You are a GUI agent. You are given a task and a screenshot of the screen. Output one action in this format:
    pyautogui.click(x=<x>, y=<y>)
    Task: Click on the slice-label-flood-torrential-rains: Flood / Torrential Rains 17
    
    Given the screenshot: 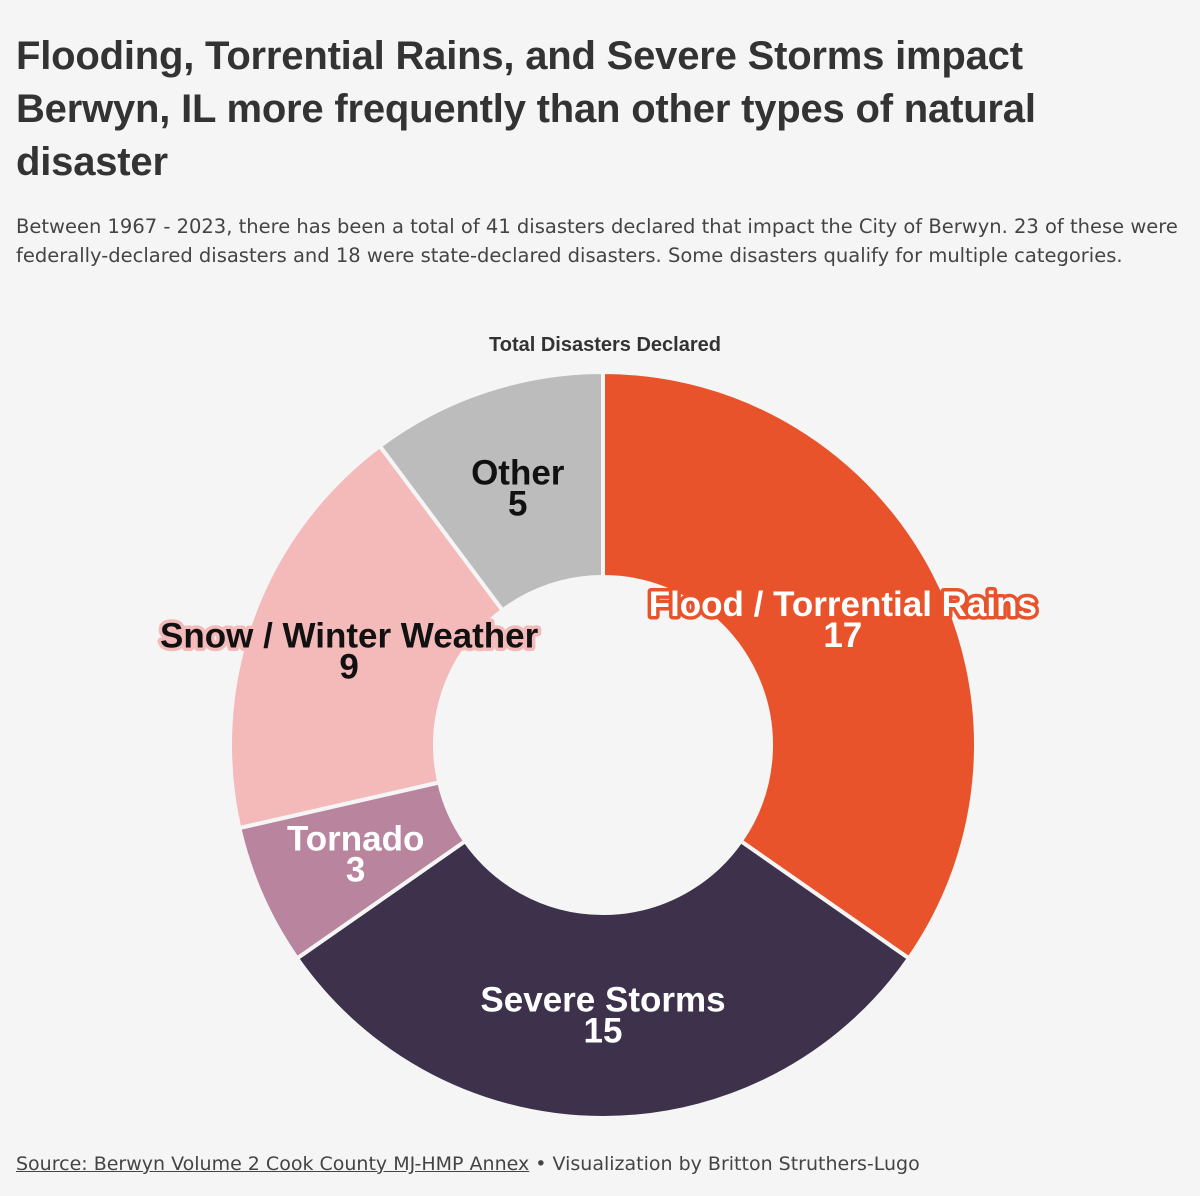 What is the action you would take?
    pyautogui.click(x=843, y=620)
    